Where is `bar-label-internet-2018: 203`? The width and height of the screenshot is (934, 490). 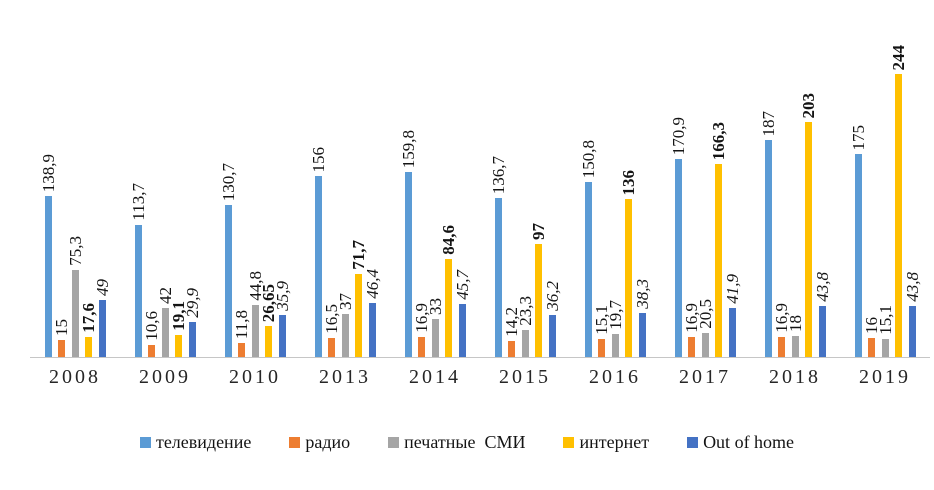
bar-label-internet-2018: 203 is located at coordinates (808, 105).